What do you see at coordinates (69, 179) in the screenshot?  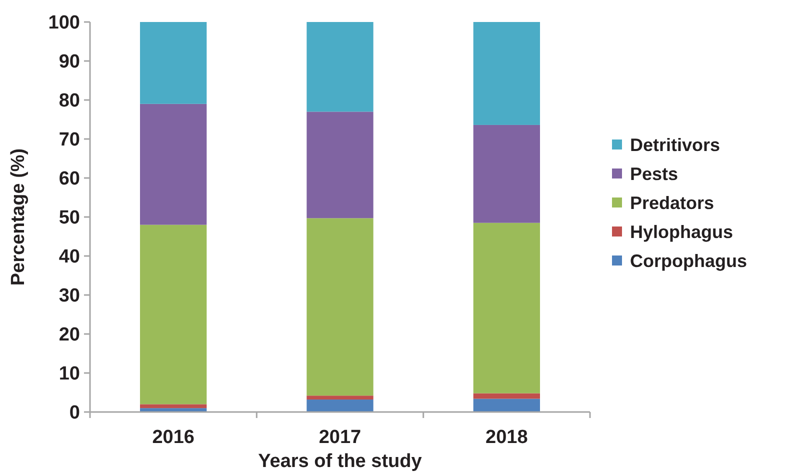 I see `y-tick-label: 60` at bounding box center [69, 179].